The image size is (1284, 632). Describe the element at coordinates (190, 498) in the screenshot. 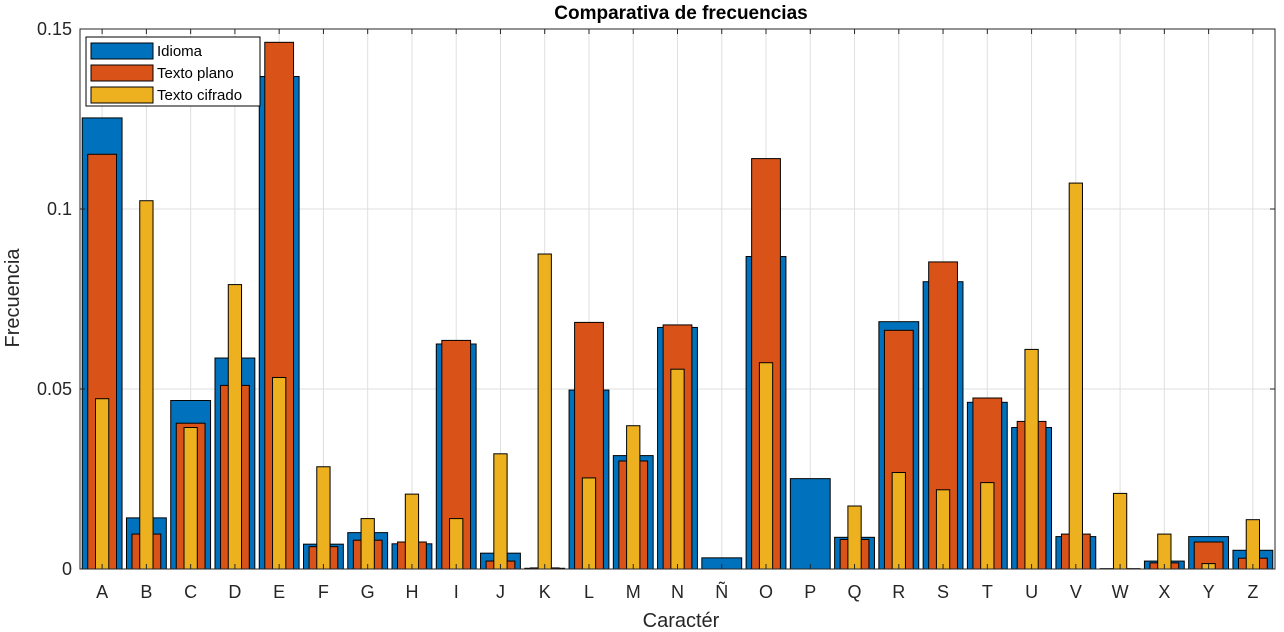

I see `bar-texto-cifrado-C` at that location.